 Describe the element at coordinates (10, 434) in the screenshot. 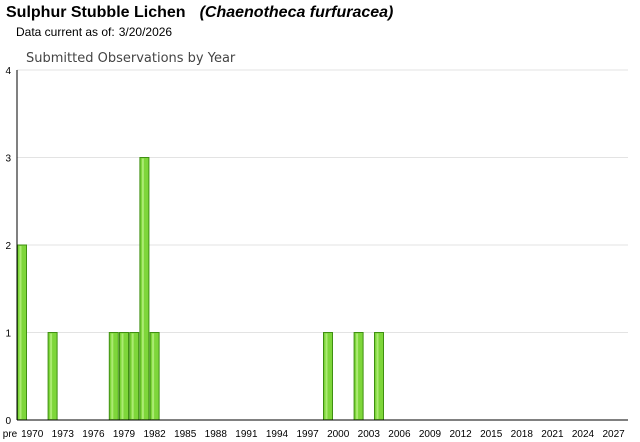

I see `x-tick-label: pre` at that location.